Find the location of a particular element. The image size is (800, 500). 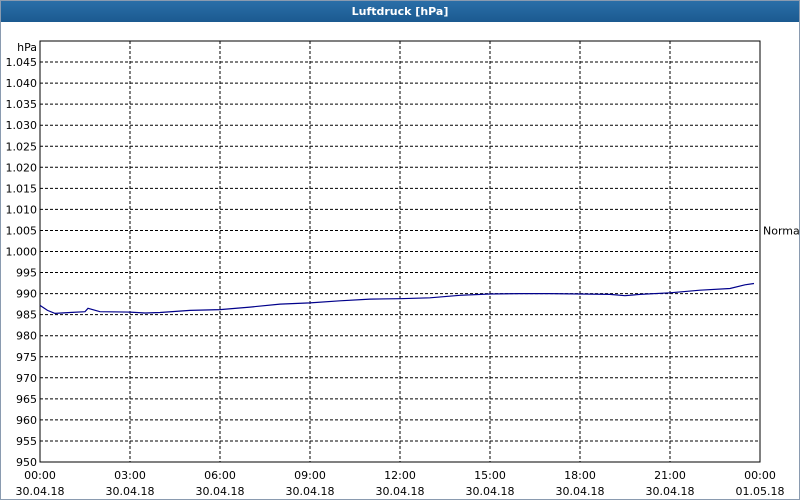

x-tick-label: 12:00 is located at coordinates (400, 475).